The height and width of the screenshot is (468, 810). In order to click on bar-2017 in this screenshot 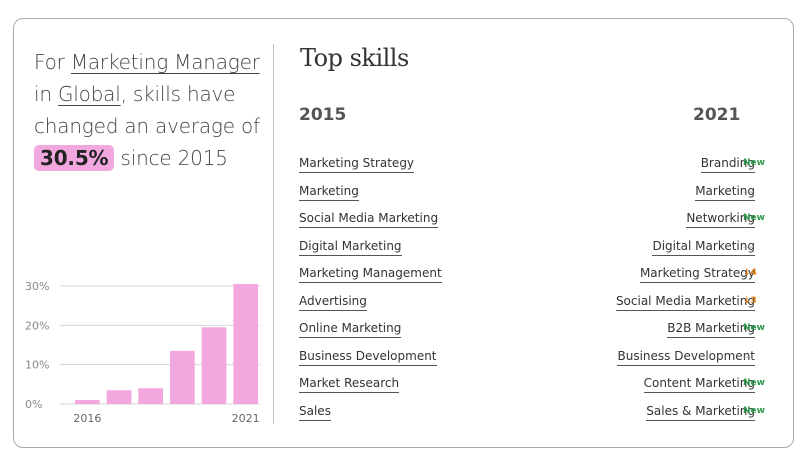, I will do `click(119, 397)`.